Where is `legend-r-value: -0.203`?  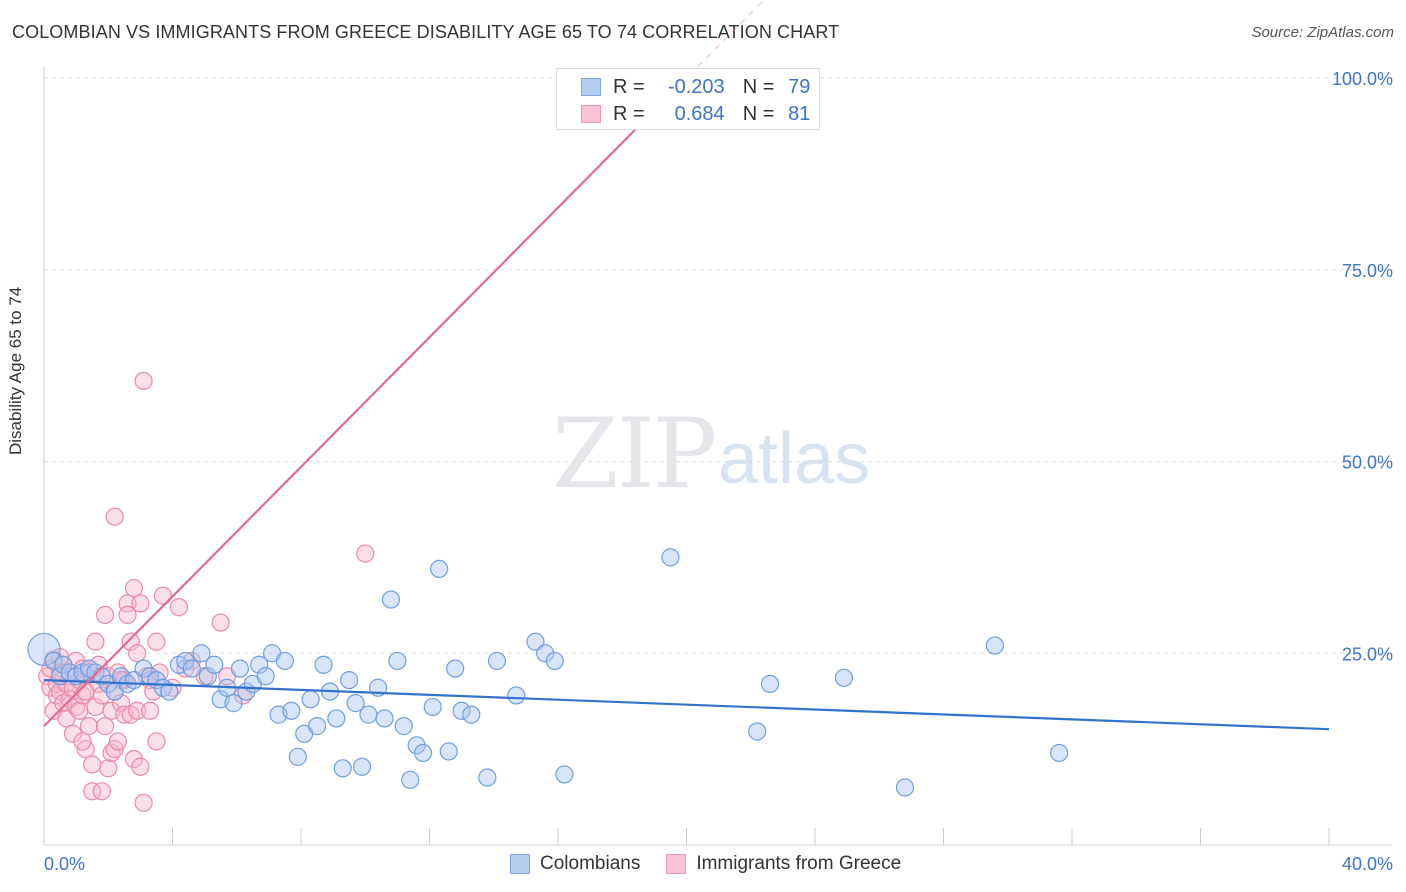
legend-r-value: -0.203 is located at coordinates (696, 86).